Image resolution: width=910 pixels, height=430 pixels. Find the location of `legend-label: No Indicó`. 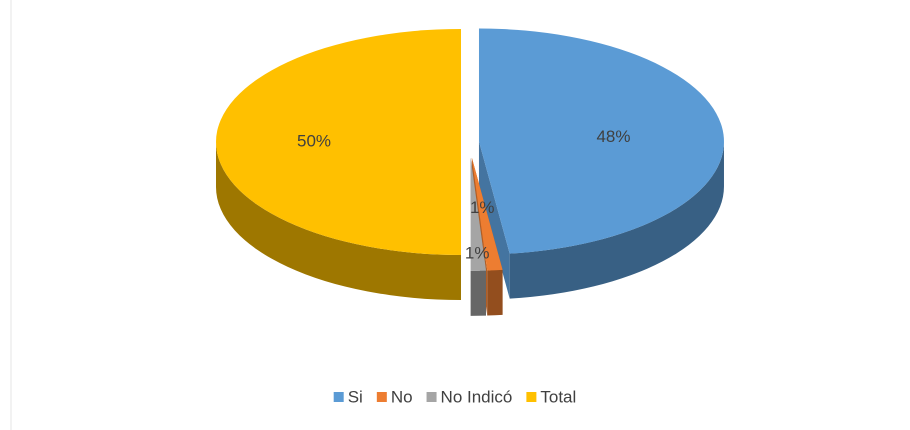

legend-label: No Indicó is located at coordinates (477, 396).